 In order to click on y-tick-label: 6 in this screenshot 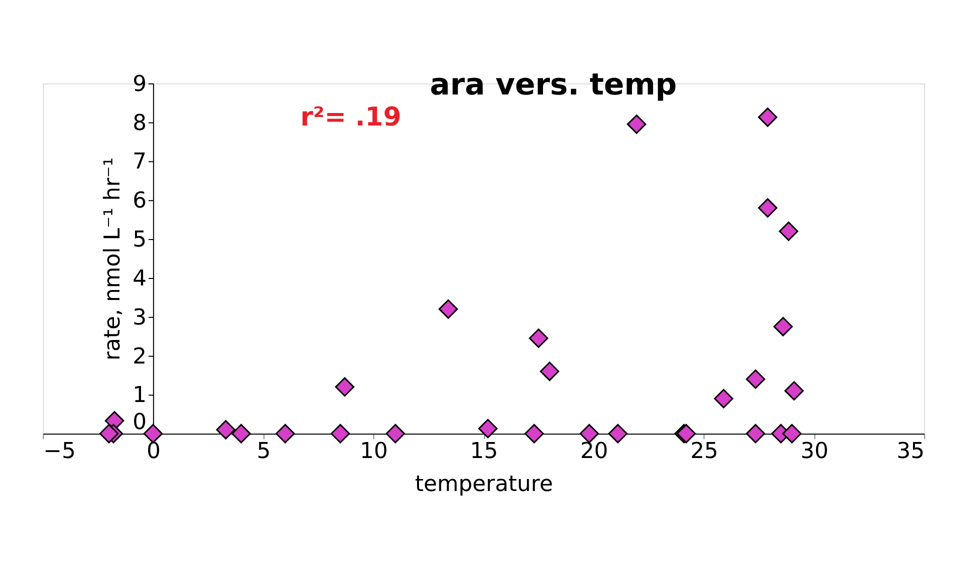, I will do `click(139, 201)`.